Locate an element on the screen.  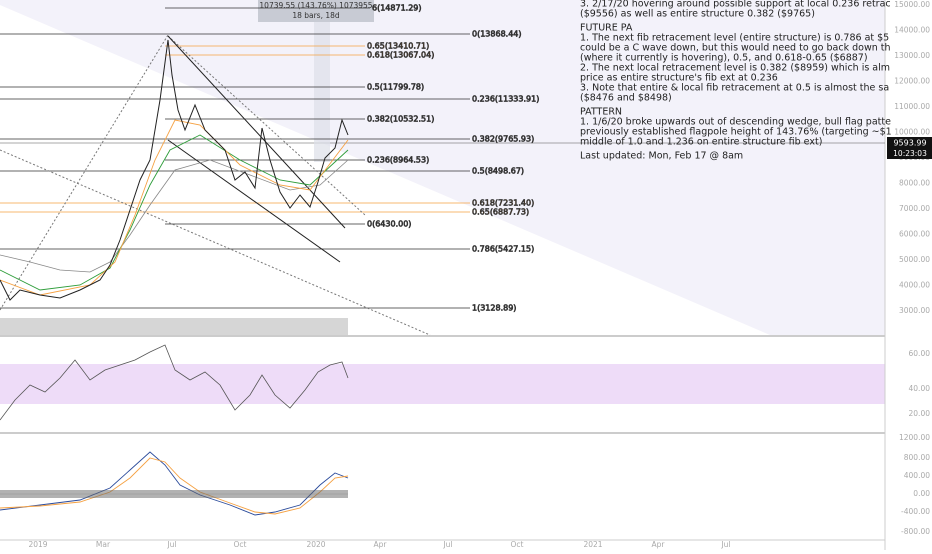
tooltip is located at coordinates (316, 11).